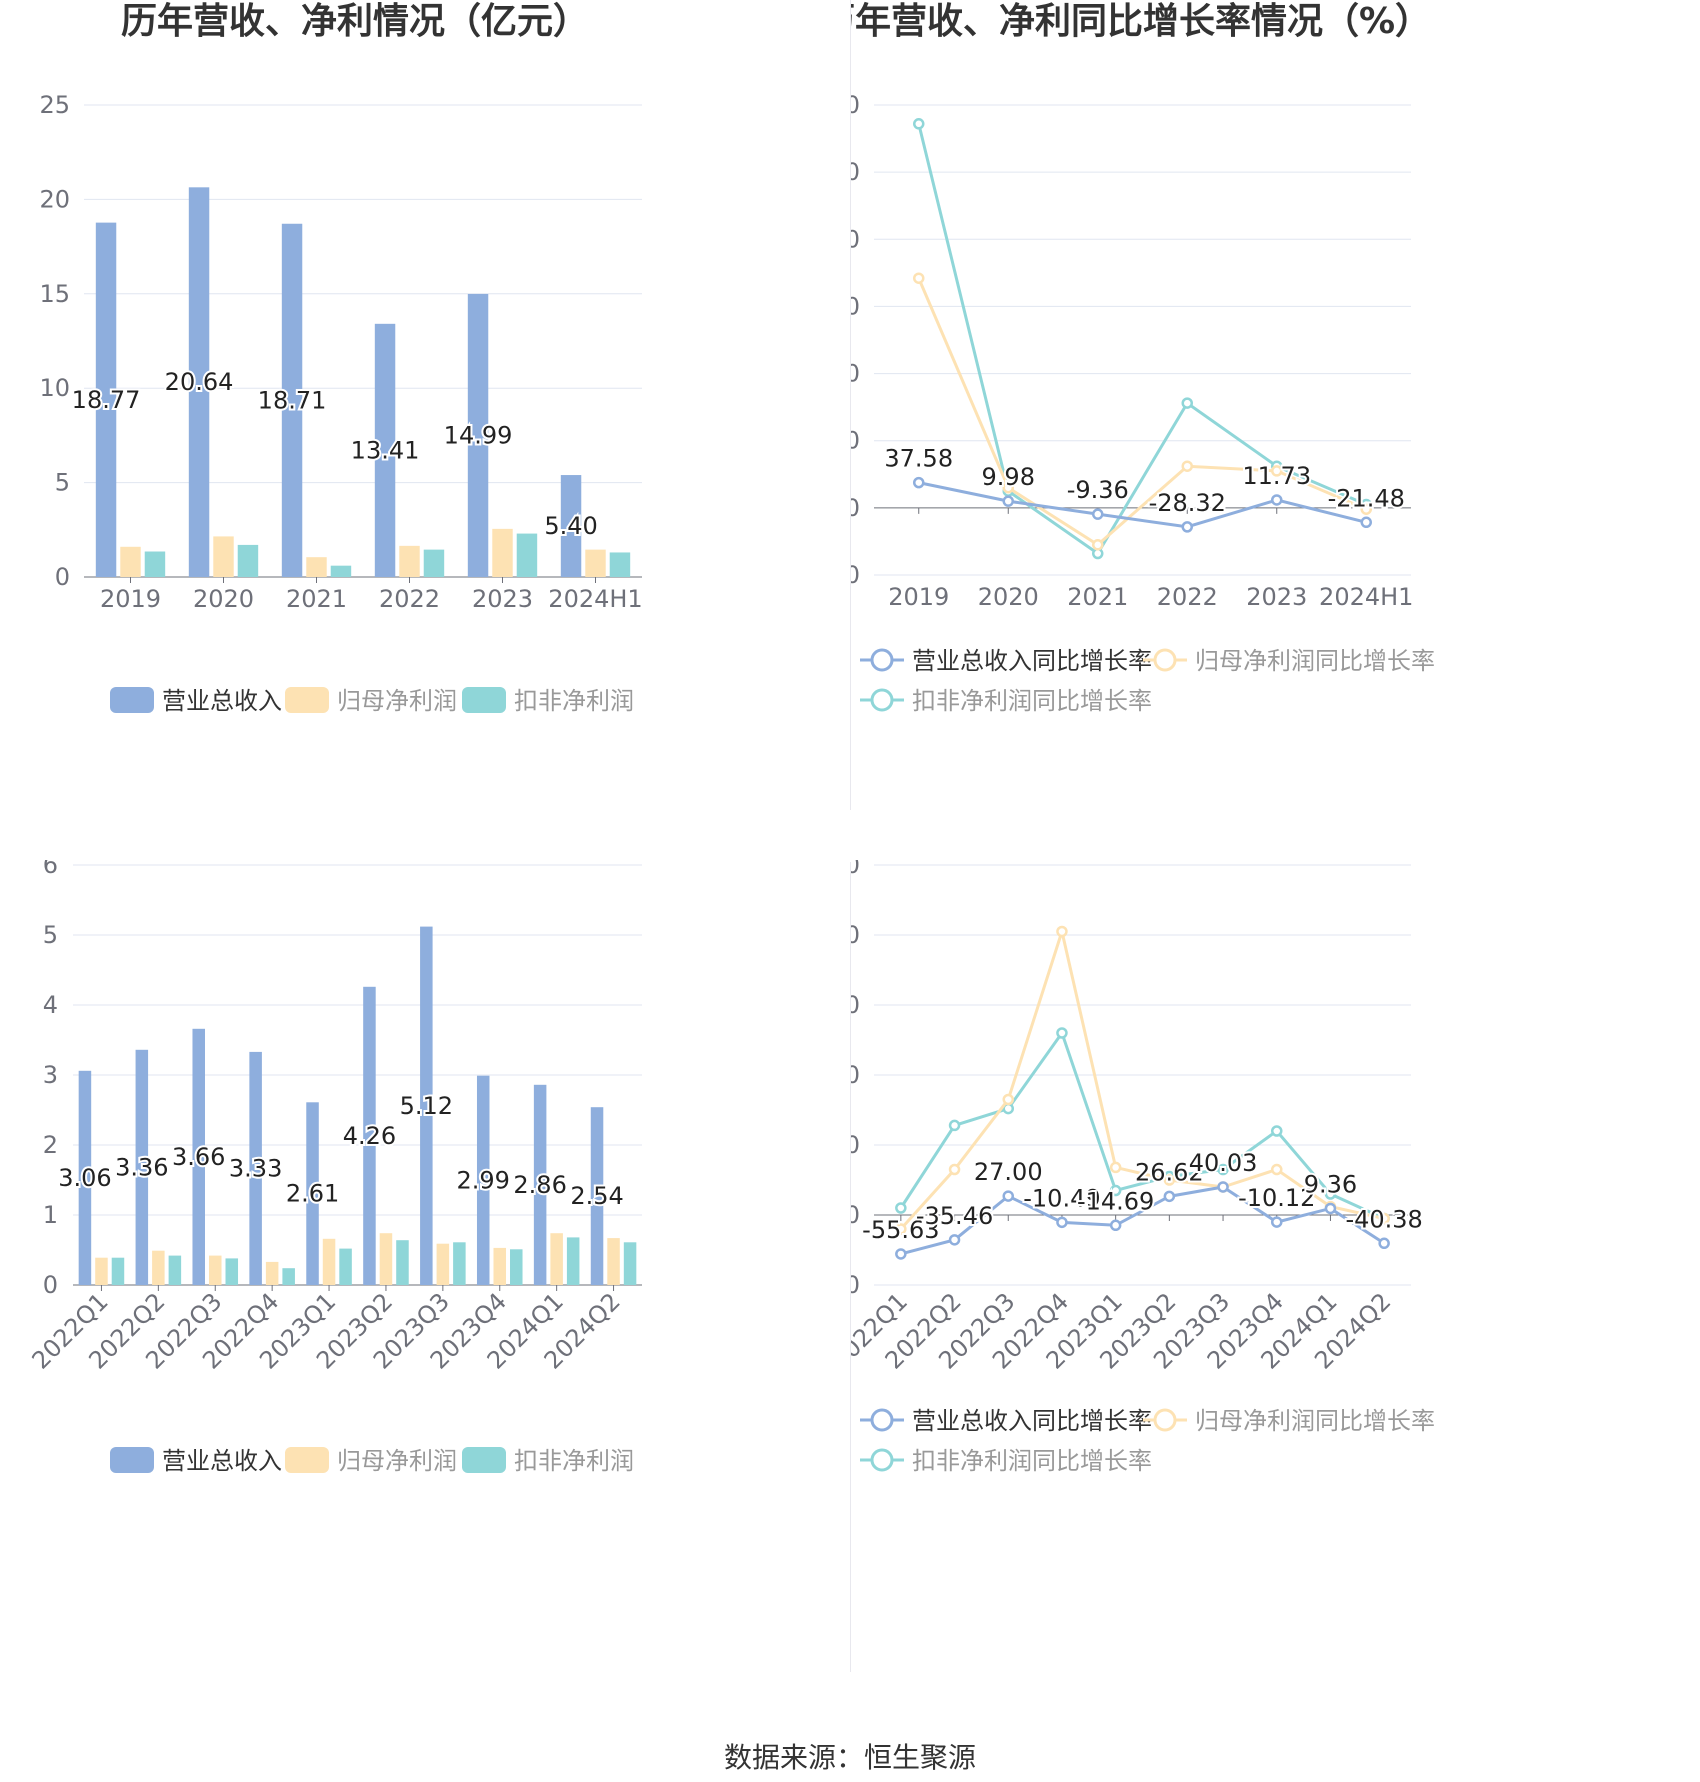 Image resolution: width=1700 pixels, height=1782 pixels. Describe the element at coordinates (570, 526) in the screenshot. I see `bar-data-label: 5.40` at that location.